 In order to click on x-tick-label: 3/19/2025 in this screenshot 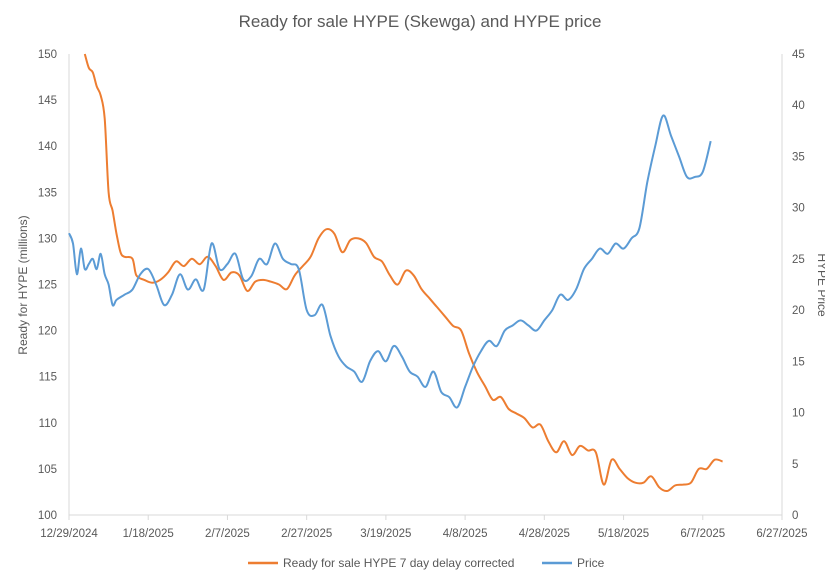, I will do `click(385, 534)`.